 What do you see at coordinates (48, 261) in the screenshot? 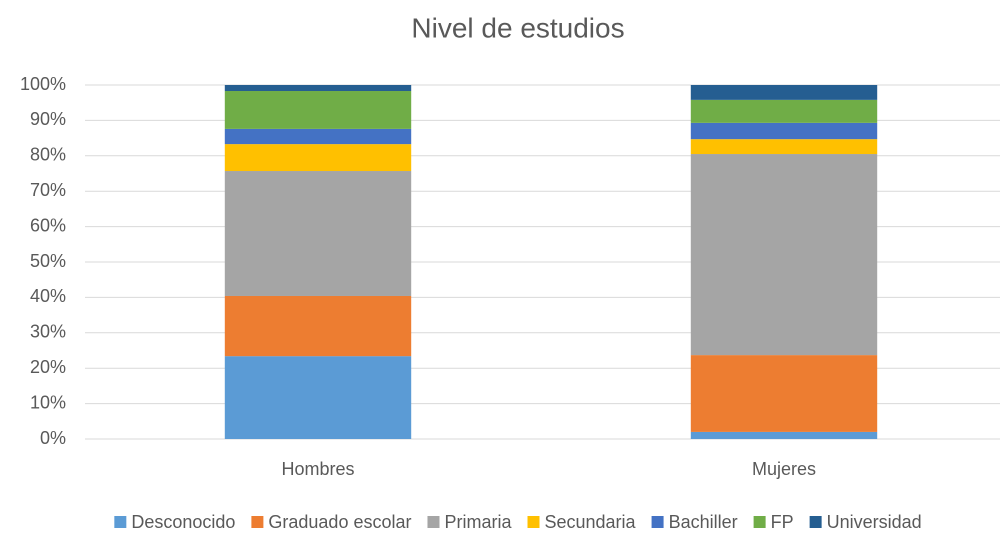
I see `y-tick-label: 50%` at bounding box center [48, 261].